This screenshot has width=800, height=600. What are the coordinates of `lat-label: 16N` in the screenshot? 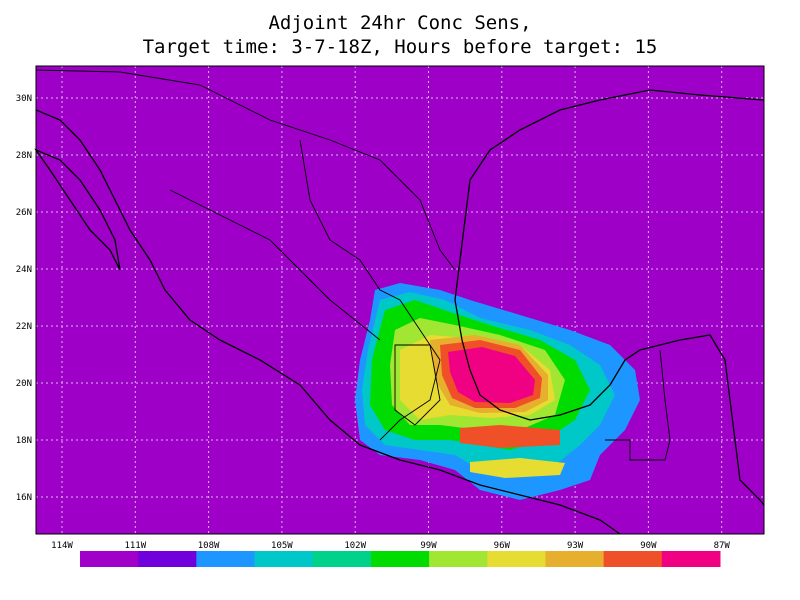 It's located at (24, 498).